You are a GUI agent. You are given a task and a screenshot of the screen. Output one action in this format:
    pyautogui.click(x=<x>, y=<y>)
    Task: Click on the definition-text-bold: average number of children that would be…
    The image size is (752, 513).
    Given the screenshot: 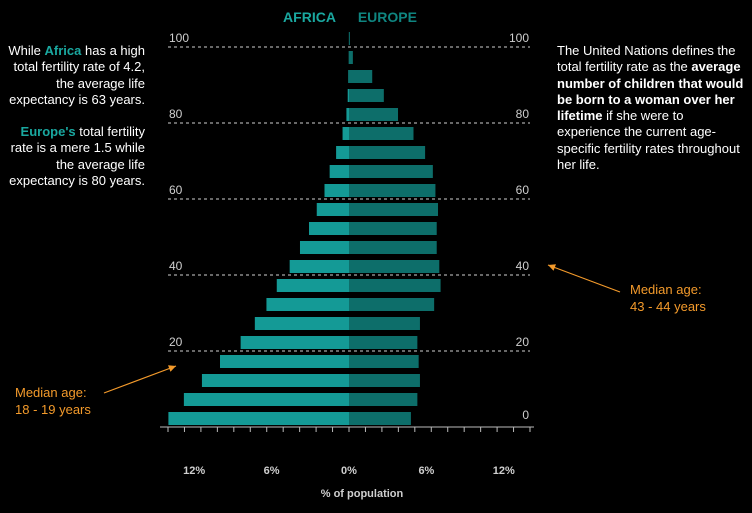 What is the action you would take?
    pyautogui.click(x=650, y=91)
    